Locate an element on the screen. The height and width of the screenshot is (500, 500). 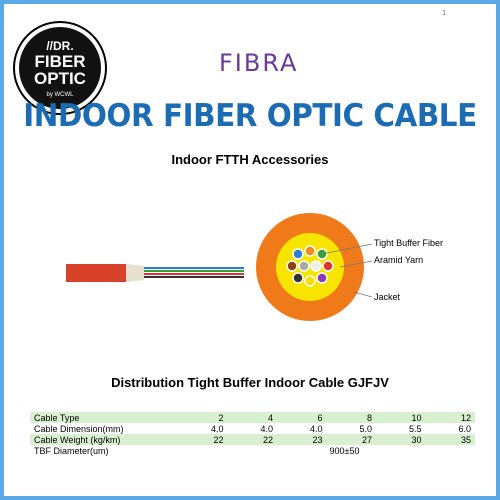
table-row: Cable Type 2 4 6 8 10 12 is located at coordinates (252, 417).